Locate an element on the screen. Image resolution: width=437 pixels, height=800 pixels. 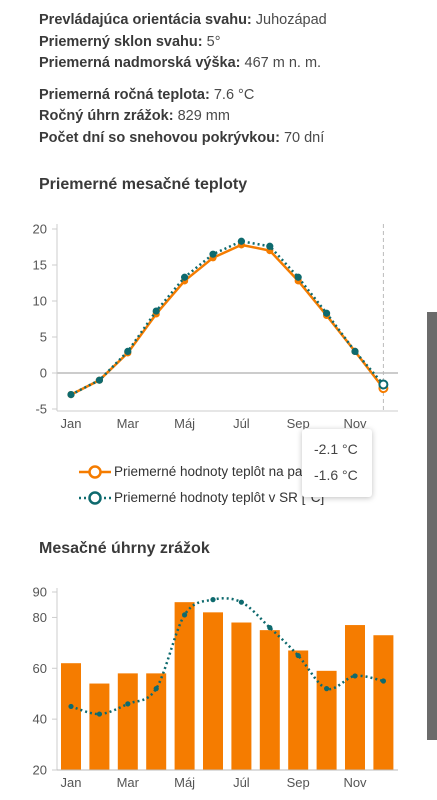
y-tick-label: 60 is located at coordinates (40, 668).